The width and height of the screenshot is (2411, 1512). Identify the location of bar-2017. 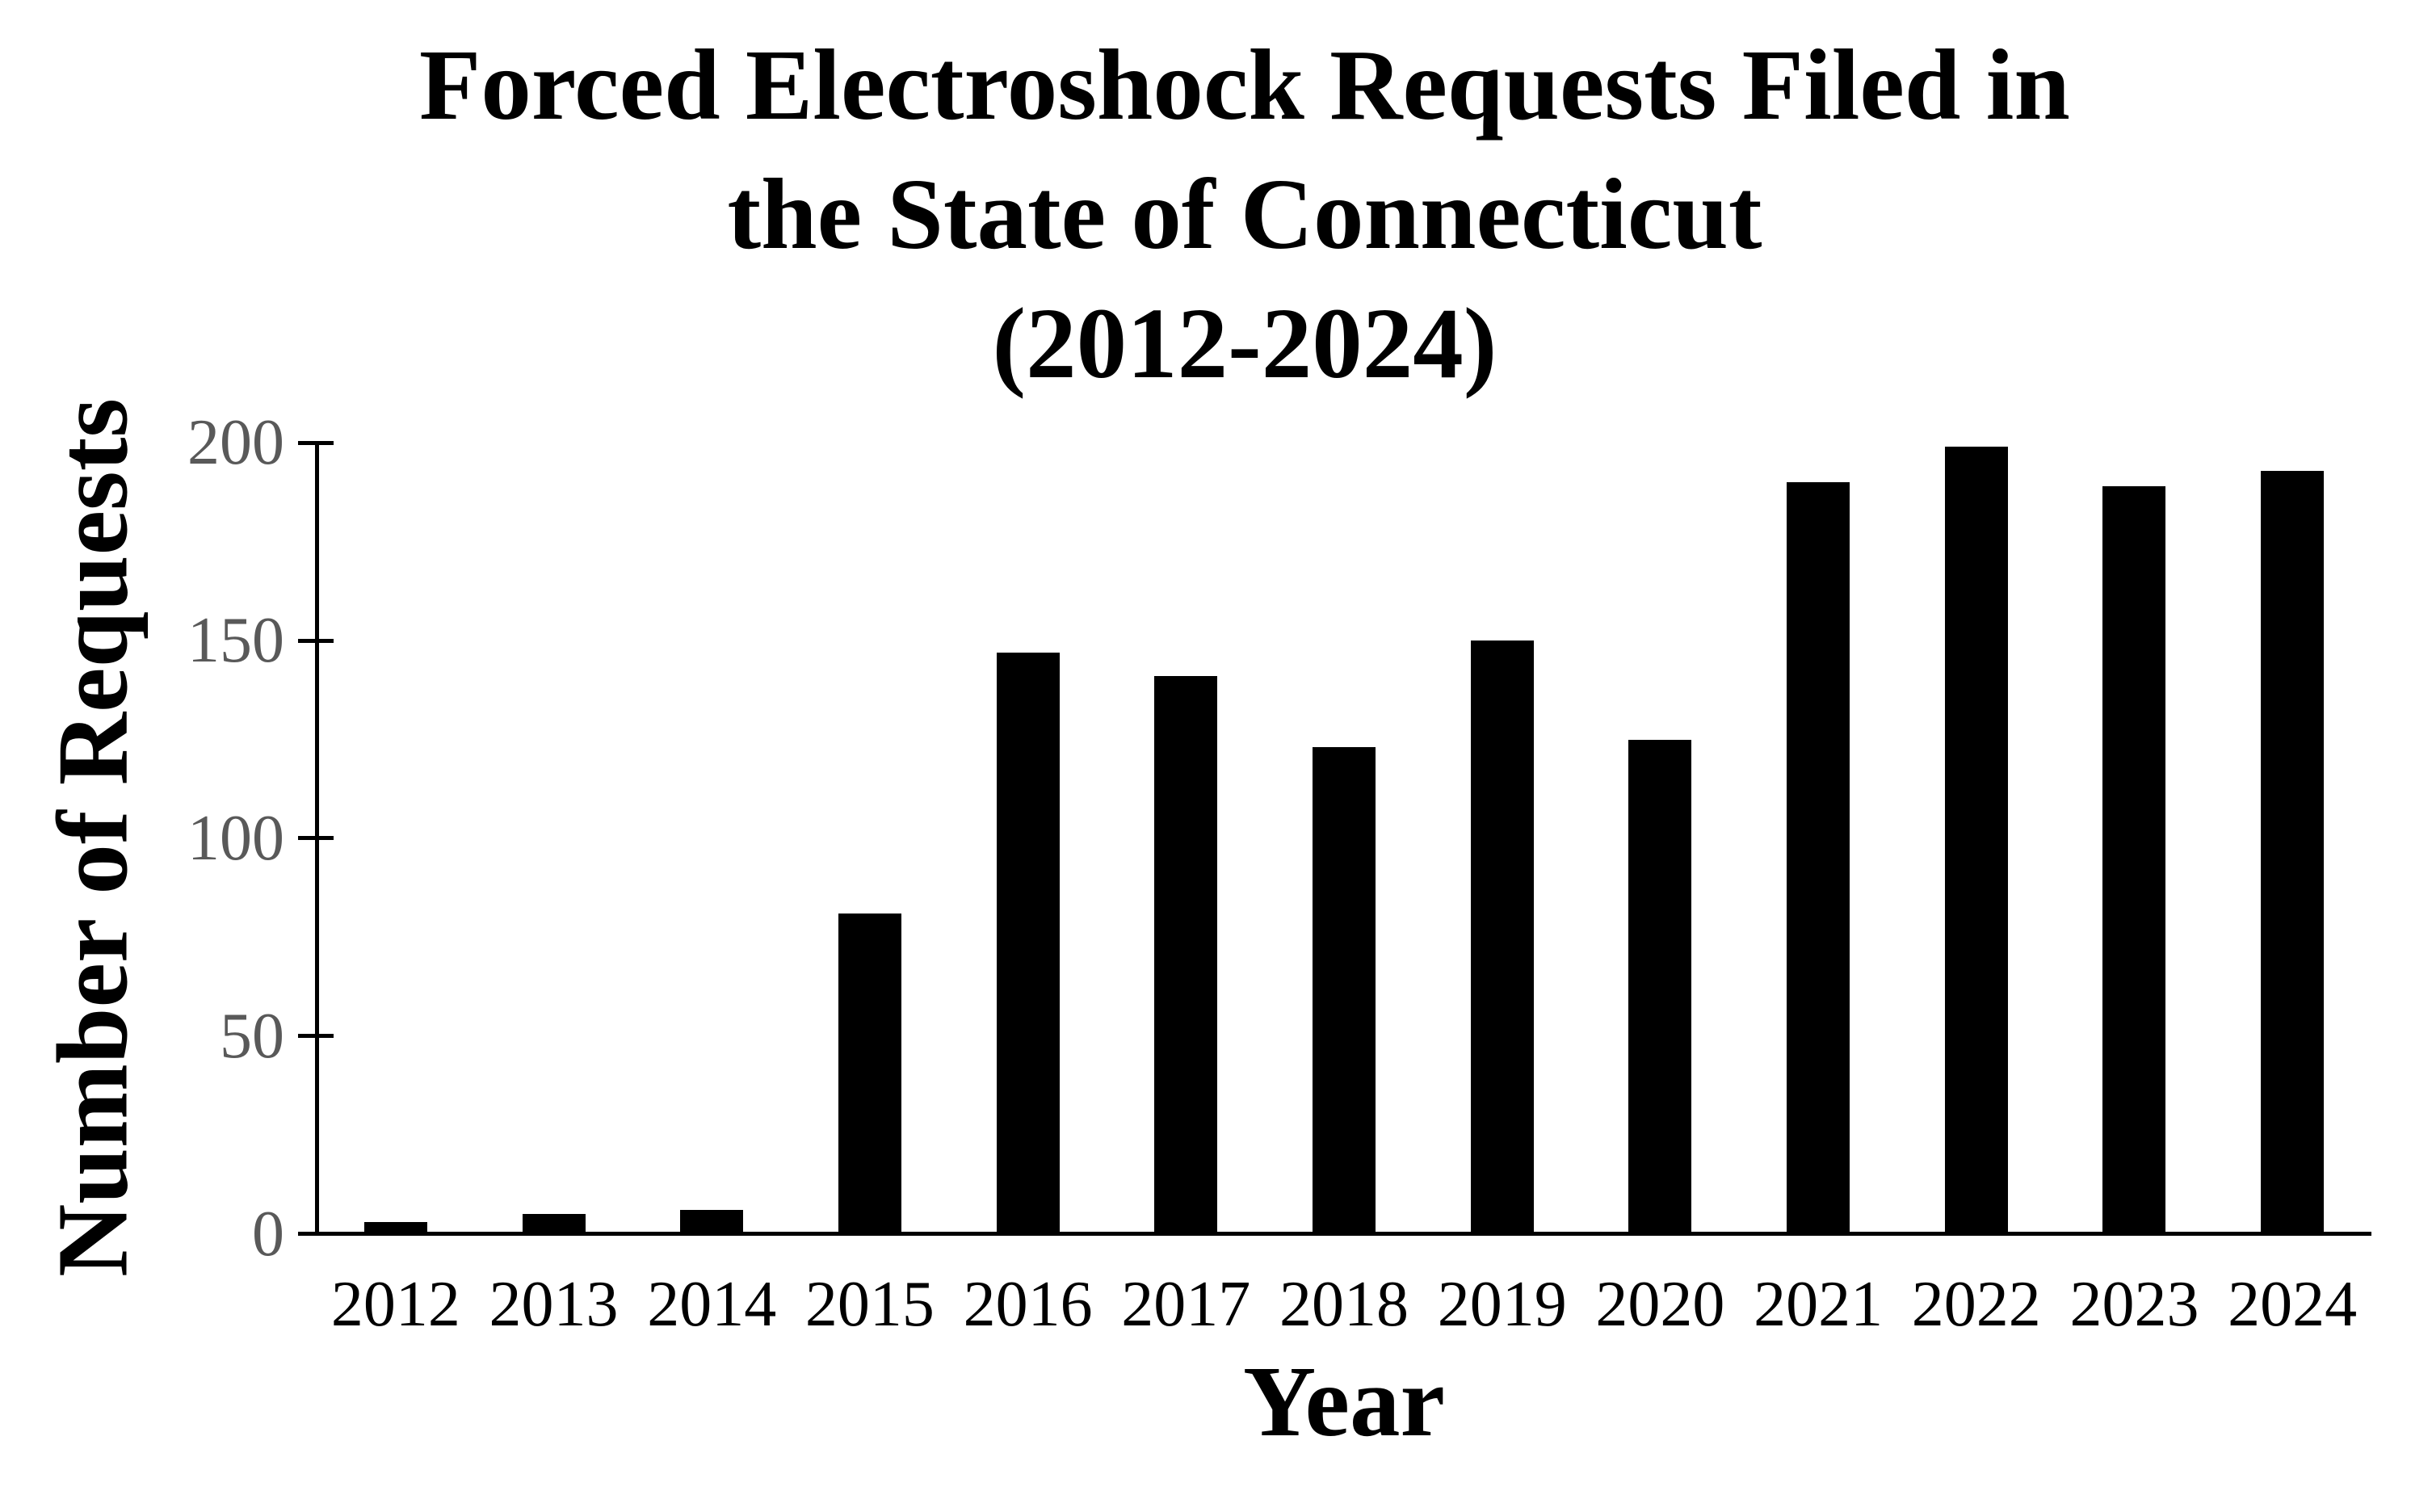
(1186, 956).